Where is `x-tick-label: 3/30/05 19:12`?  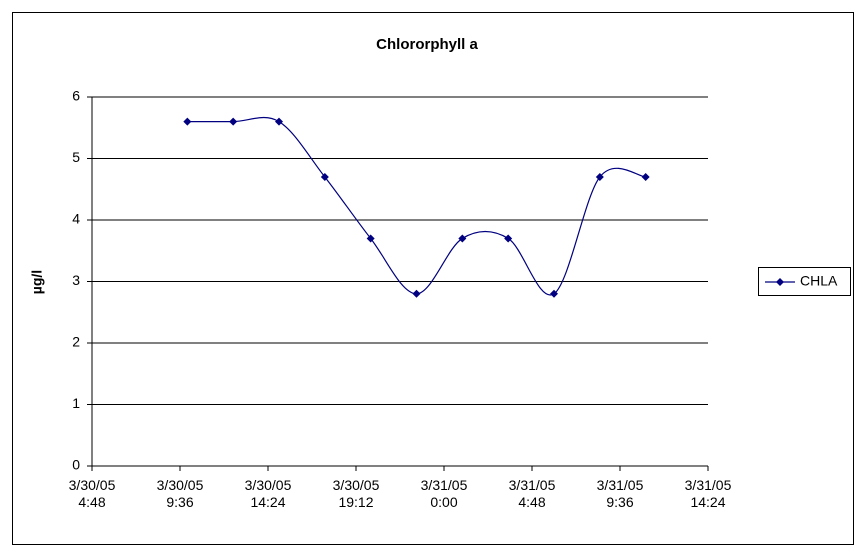 x-tick-label: 3/30/05 19:12 is located at coordinates (356, 493).